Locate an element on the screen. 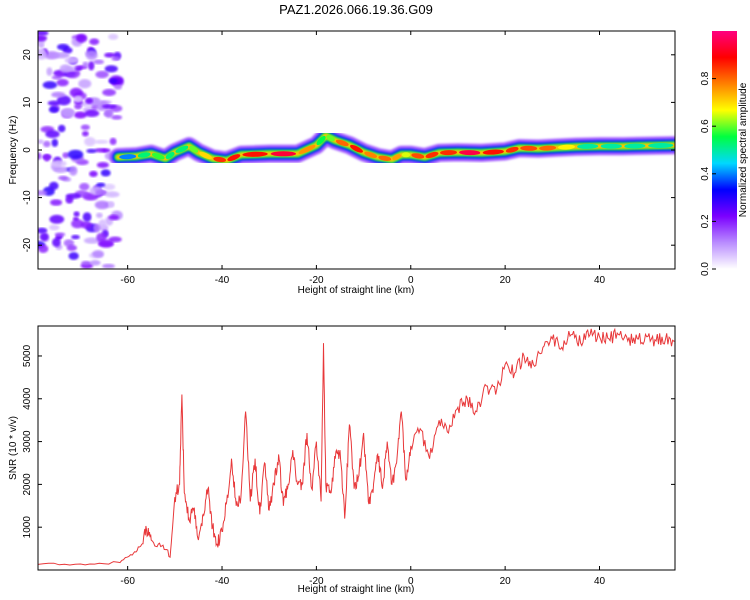 The image size is (750, 600). snr-x-tick-label: -20 is located at coordinates (316, 581).